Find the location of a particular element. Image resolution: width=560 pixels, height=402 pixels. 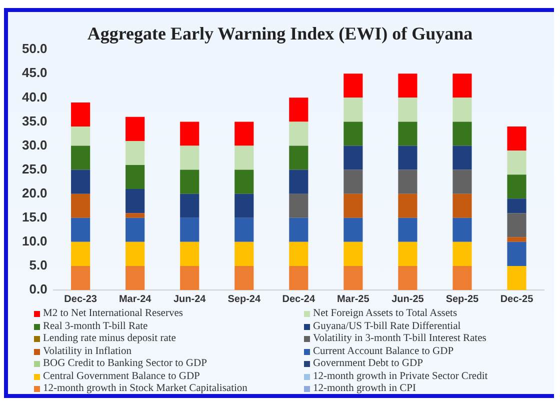

y-tick-label: 30.0 is located at coordinates (35, 144).